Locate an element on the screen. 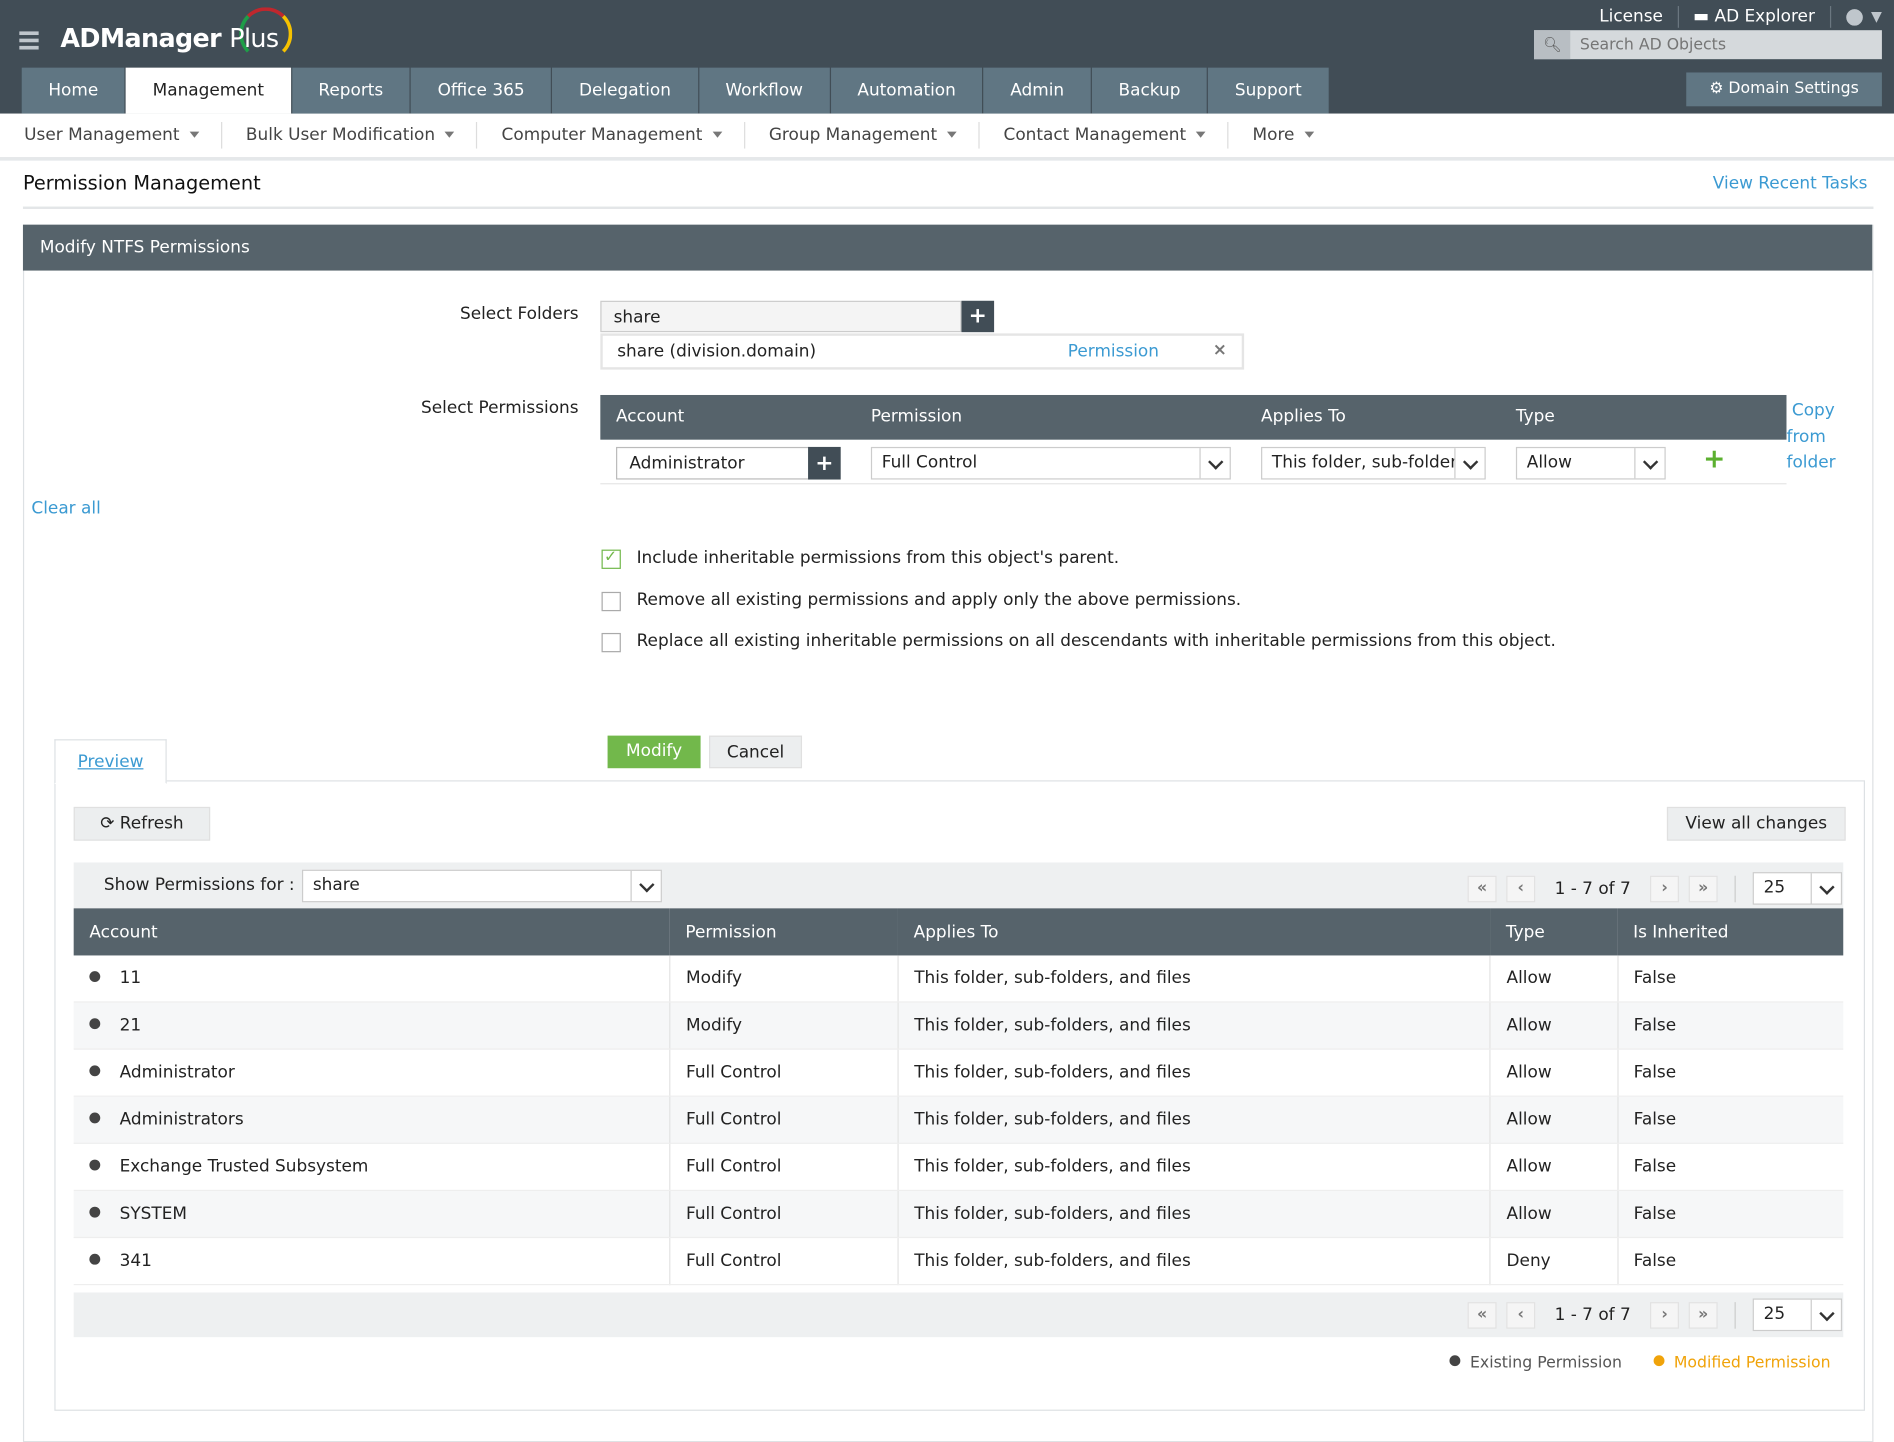 Image resolution: width=1894 pixels, height=1442 pixels. subnav-contact-management: Contact Management is located at coordinates (1104, 135).